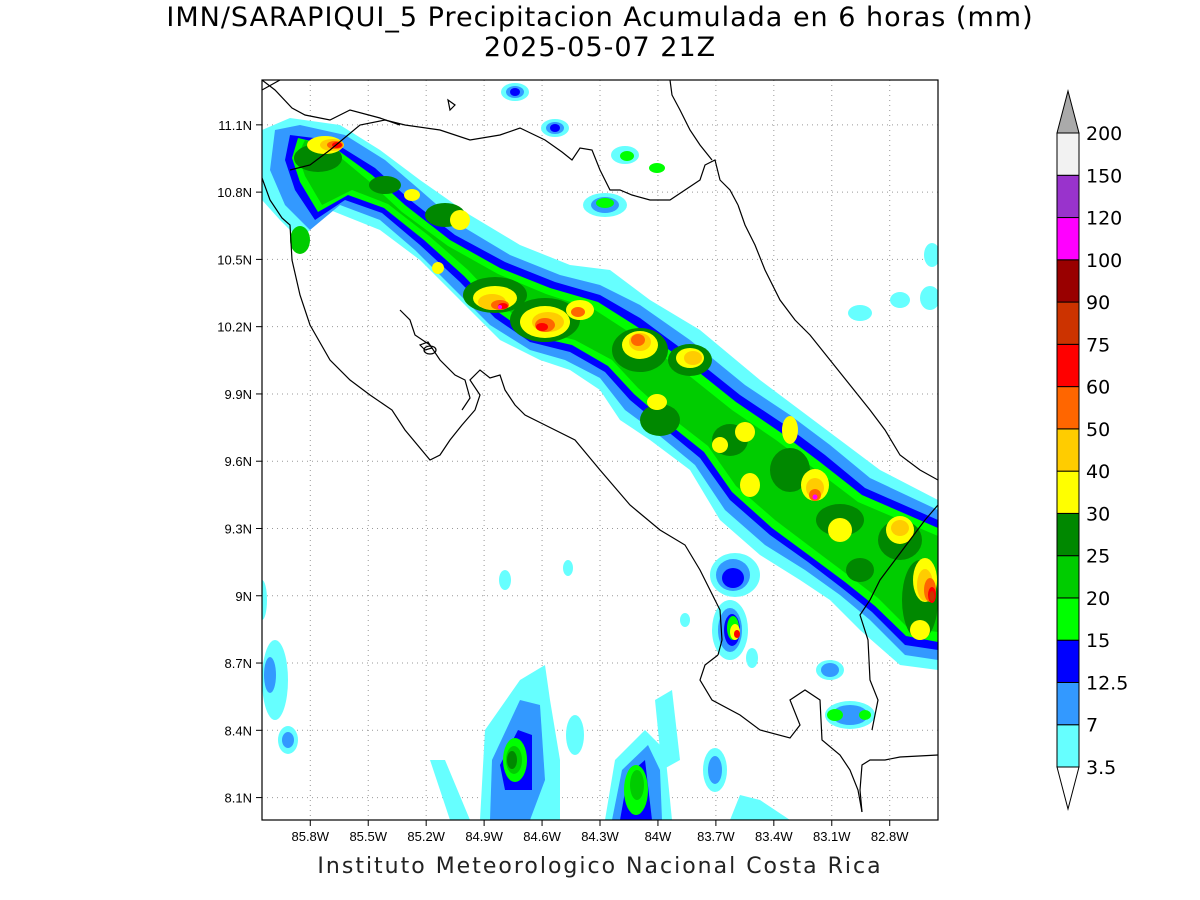 The height and width of the screenshot is (900, 1200). What do you see at coordinates (238, 798) in the screenshot?
I see `lat-tick-label: 8.1N` at bounding box center [238, 798].